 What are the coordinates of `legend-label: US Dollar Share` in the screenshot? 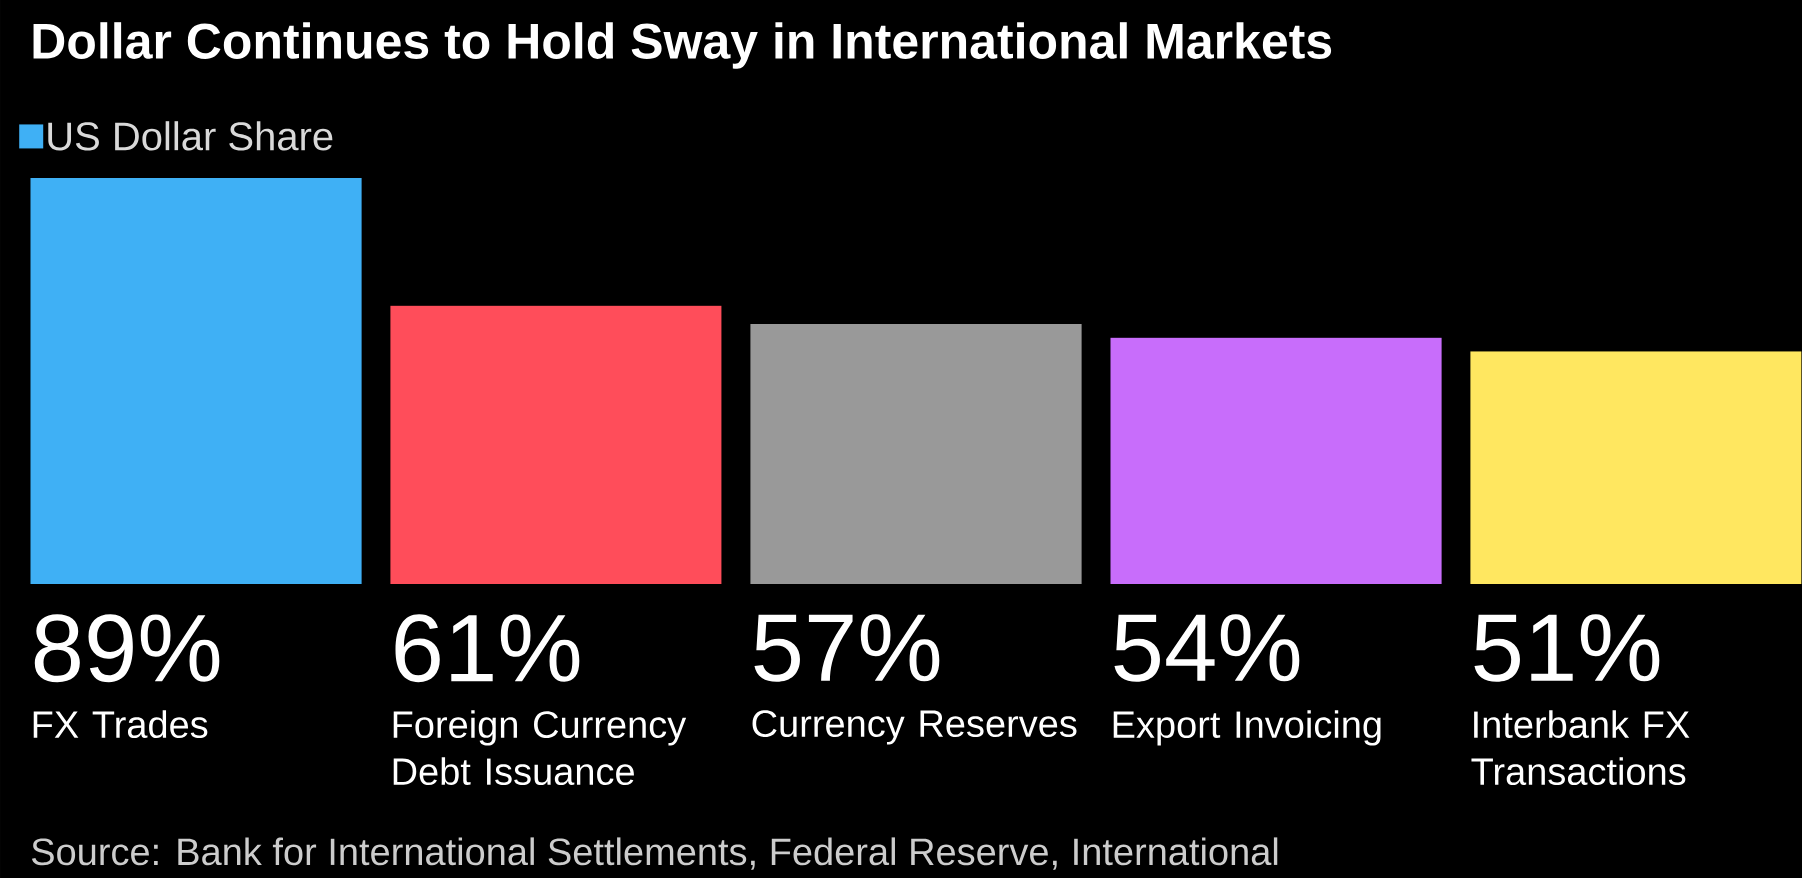 It's located at (190, 136).